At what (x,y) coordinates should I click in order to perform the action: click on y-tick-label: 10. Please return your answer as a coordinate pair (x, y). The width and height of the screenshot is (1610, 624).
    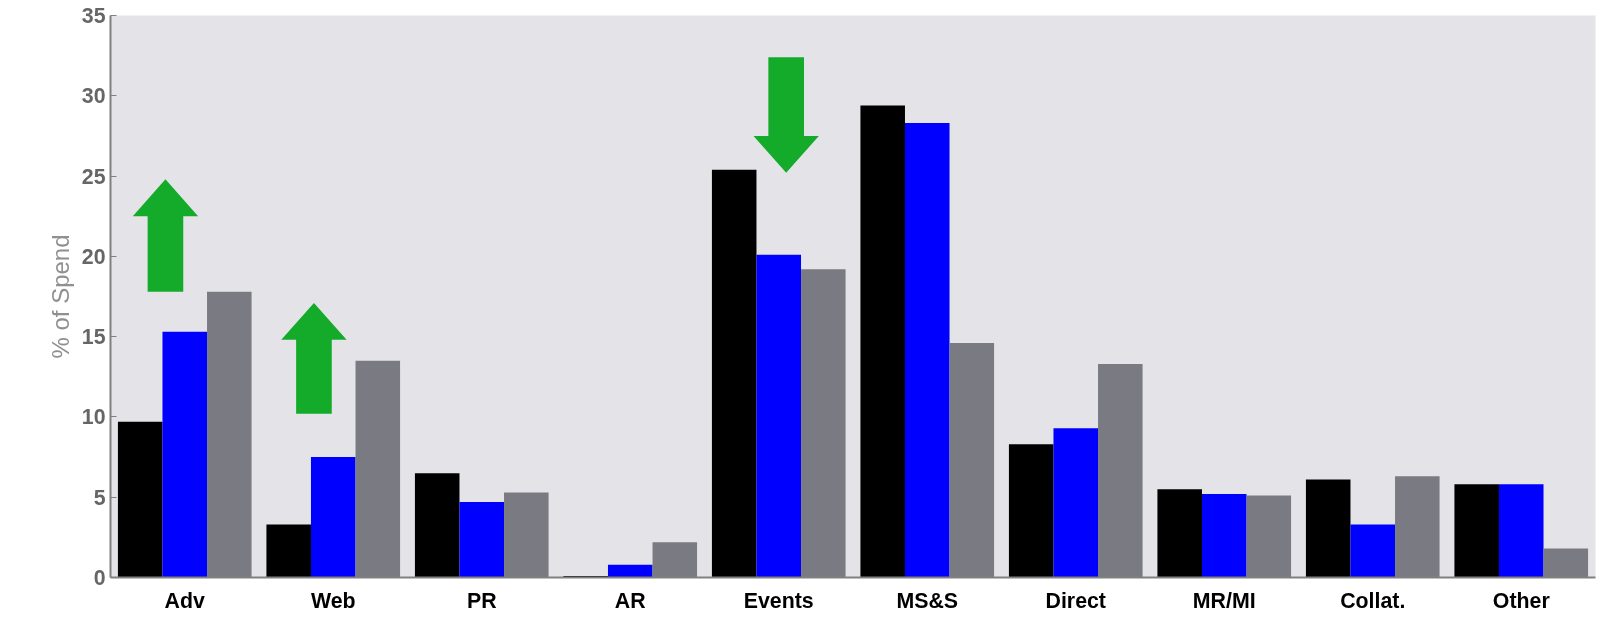
    Looking at the image, I should click on (93, 417).